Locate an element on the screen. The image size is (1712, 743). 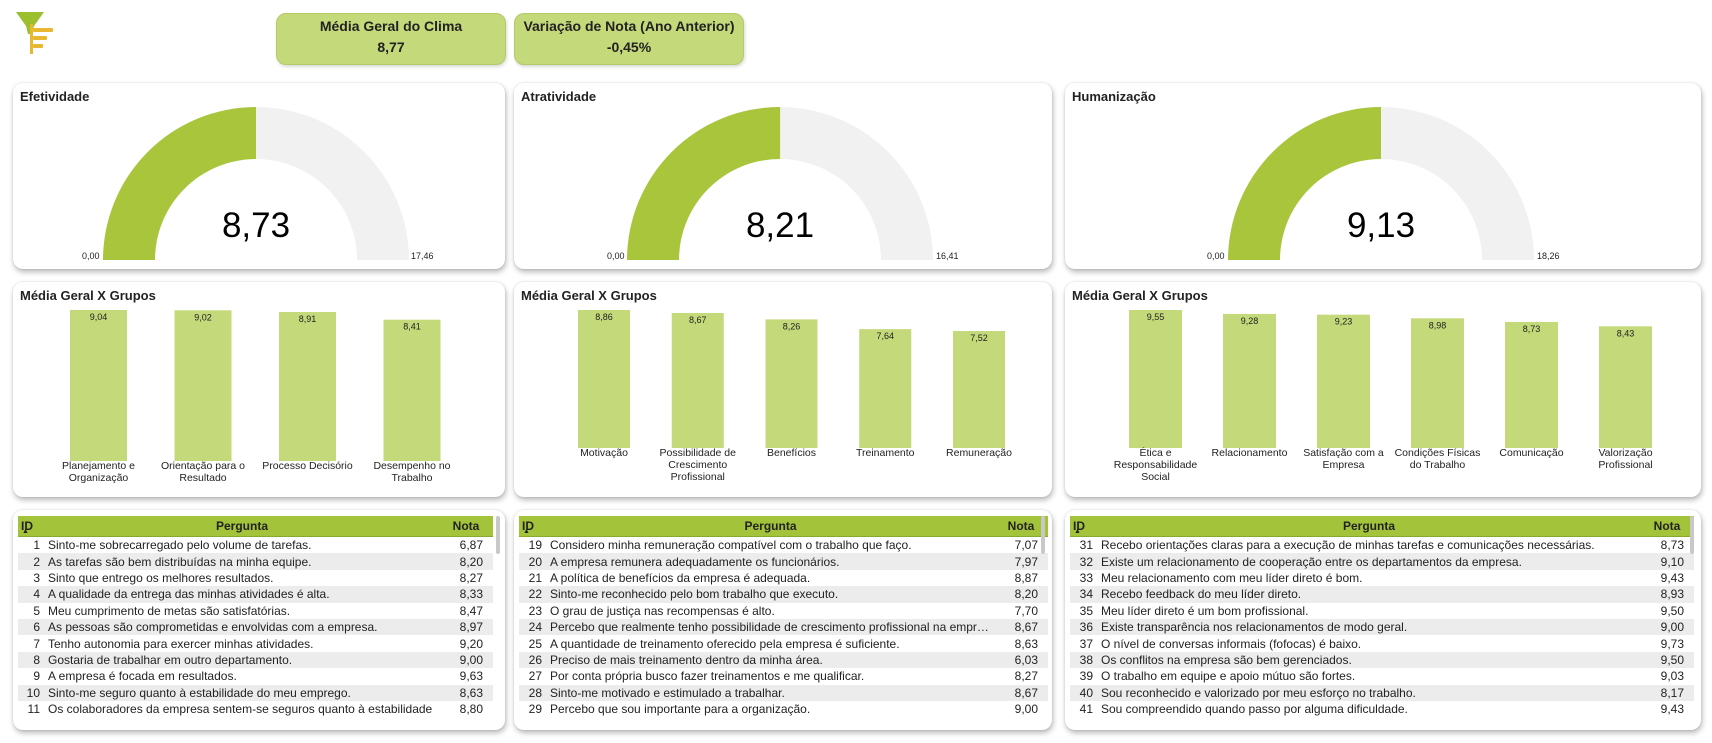
row-id: 6 is located at coordinates (31, 627).